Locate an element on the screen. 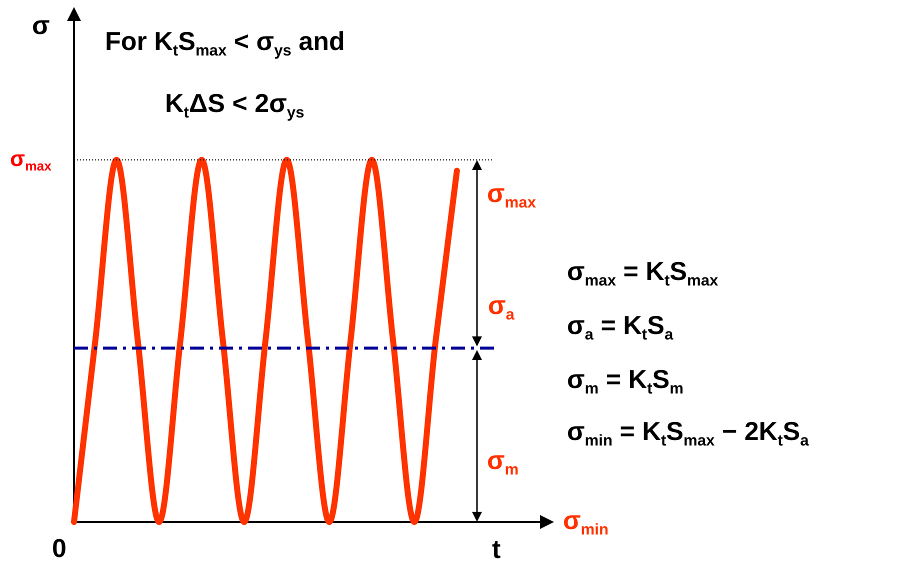  annotation: σ$_{a}$ is located at coordinates (501, 307).